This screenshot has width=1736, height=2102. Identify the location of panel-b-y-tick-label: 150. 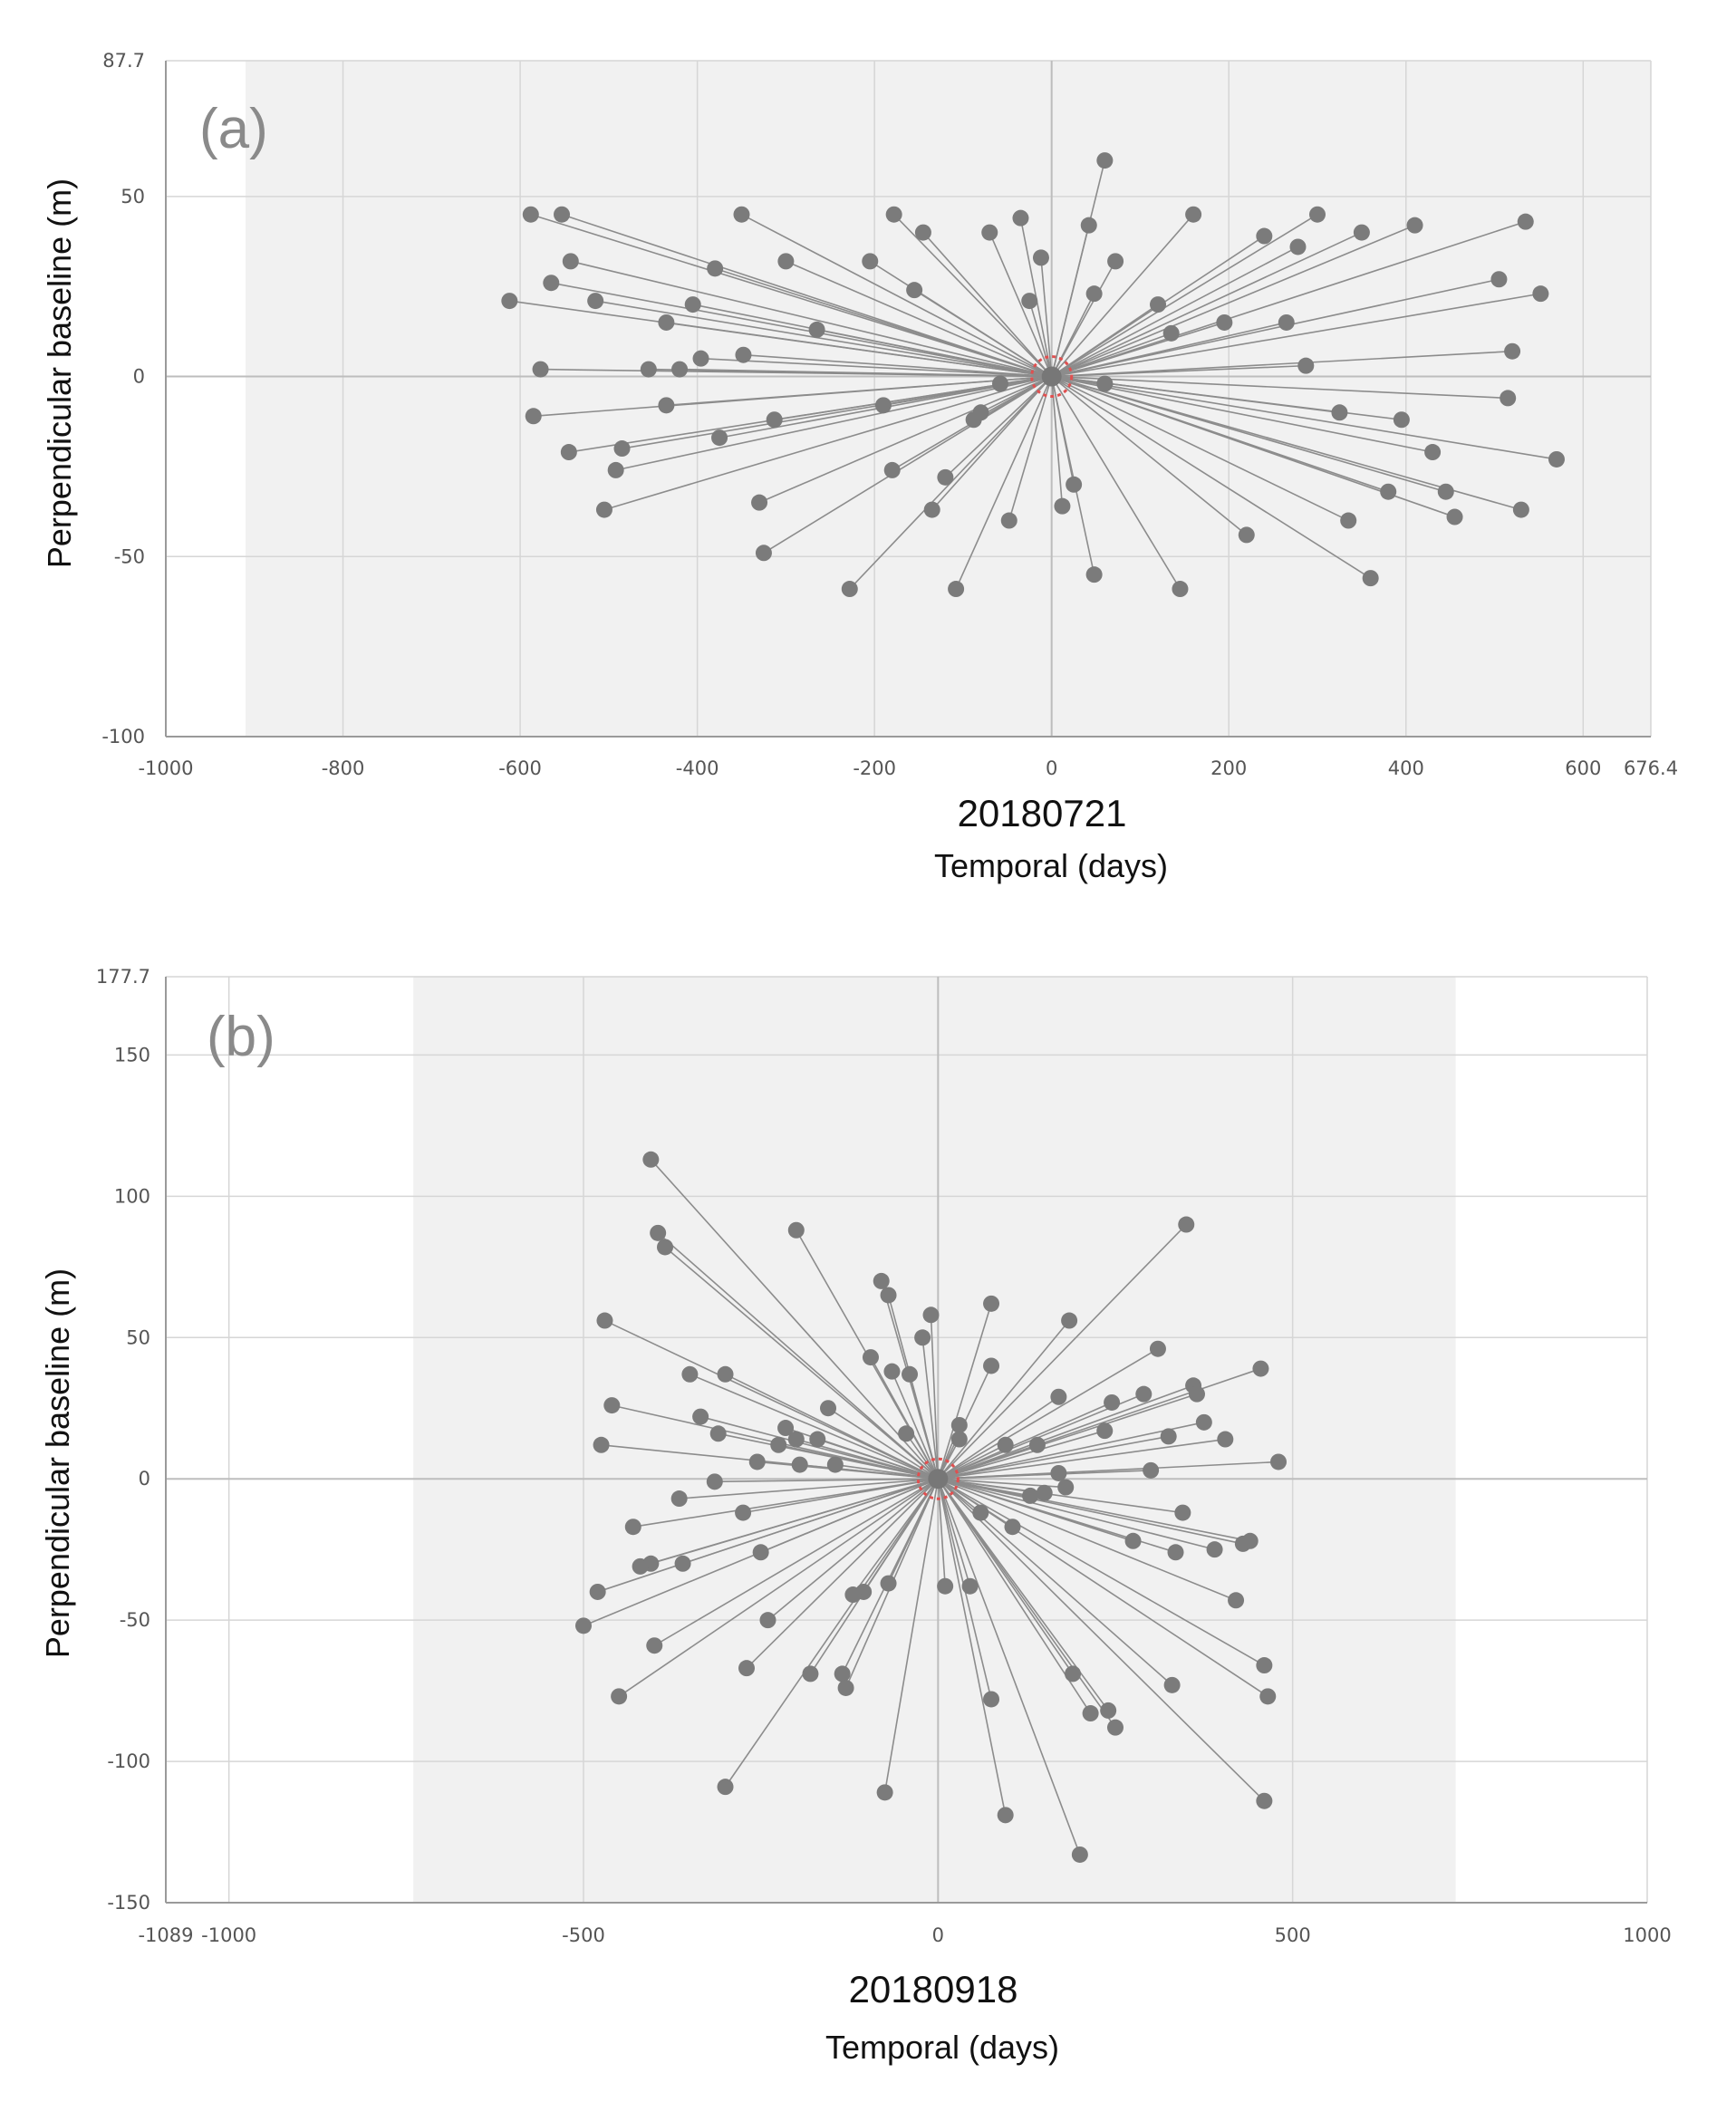
(132, 1054).